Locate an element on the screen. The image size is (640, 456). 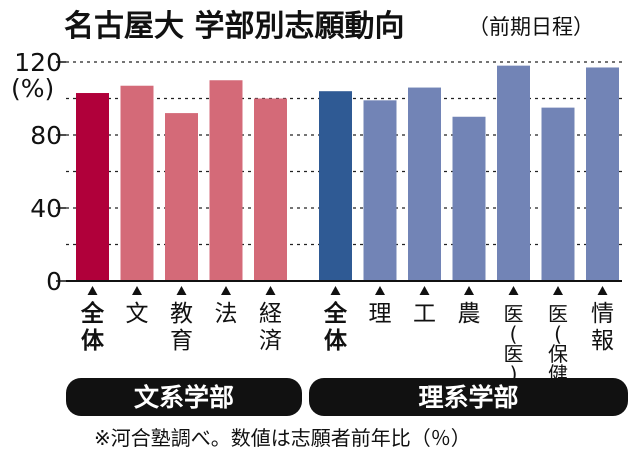
category-label: 経済 is located at coordinates (270, 327).